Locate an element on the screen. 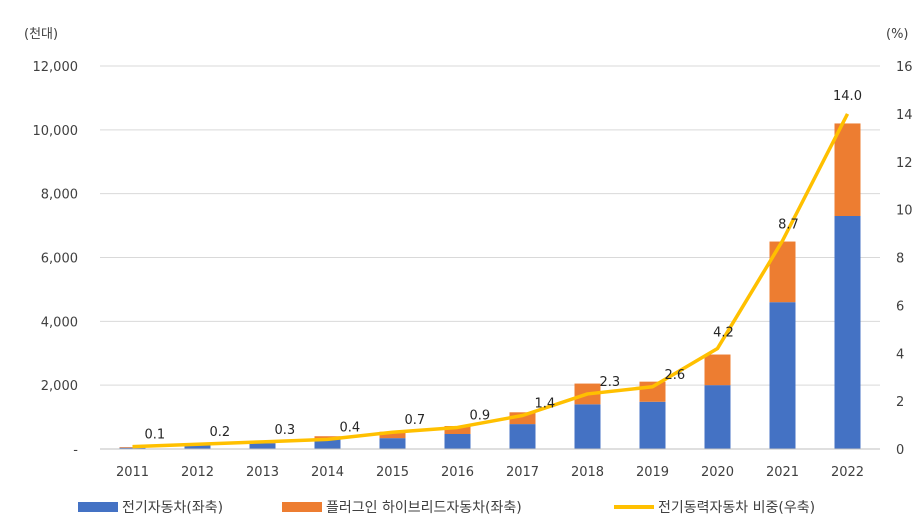 The width and height of the screenshot is (923, 531). share-data-label: 2.6 is located at coordinates (675, 375).